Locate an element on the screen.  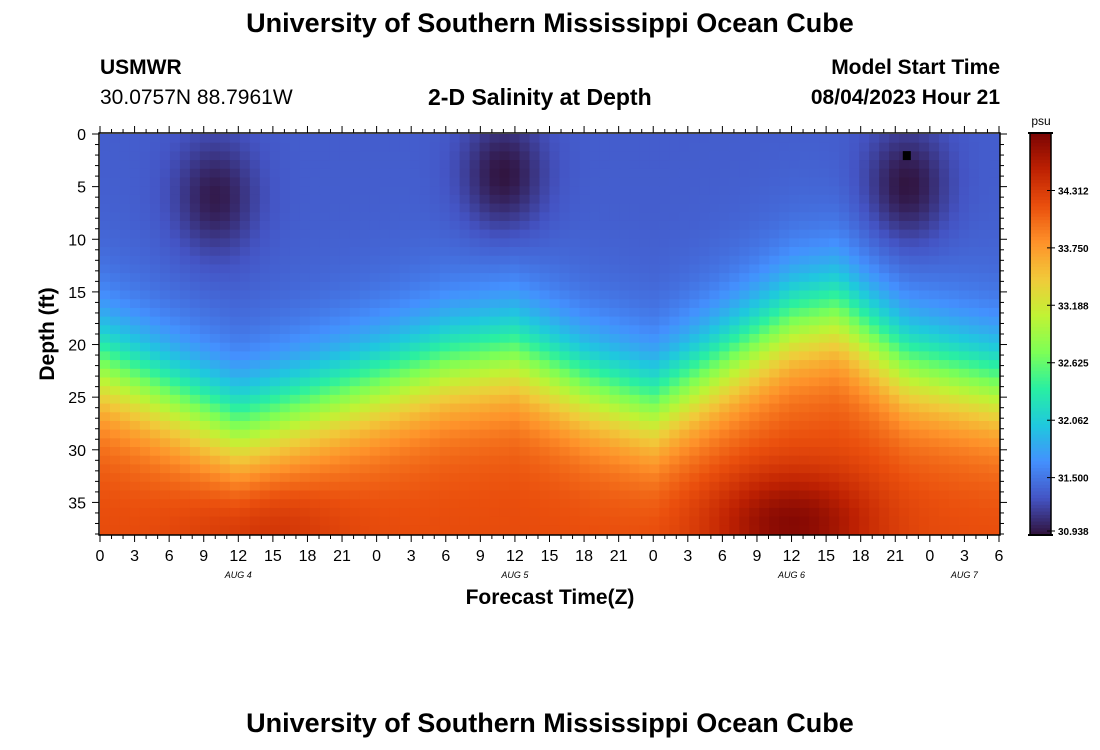
colorbar-tick-label: 30.938 is located at coordinates (1073, 532).